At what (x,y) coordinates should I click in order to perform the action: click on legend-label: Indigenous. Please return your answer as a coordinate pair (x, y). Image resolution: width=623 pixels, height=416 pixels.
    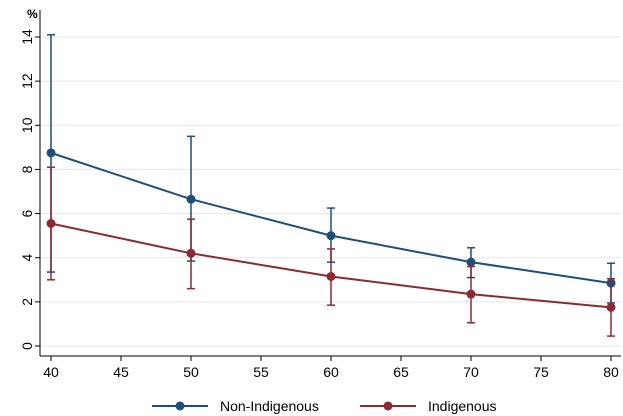
    Looking at the image, I should click on (462, 406).